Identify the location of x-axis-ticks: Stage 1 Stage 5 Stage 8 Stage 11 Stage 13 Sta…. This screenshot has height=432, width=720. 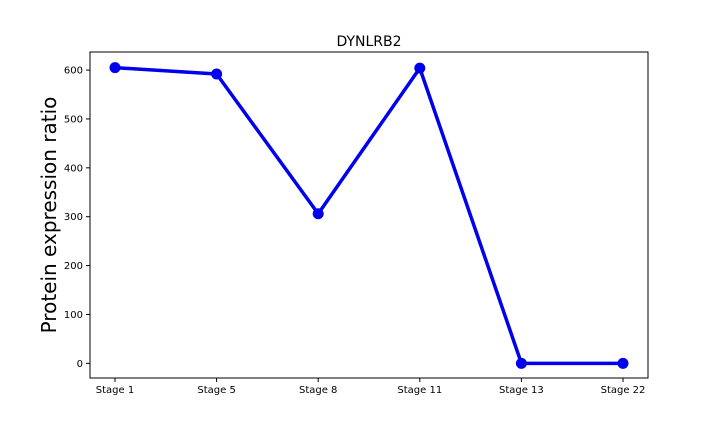
(371, 387).